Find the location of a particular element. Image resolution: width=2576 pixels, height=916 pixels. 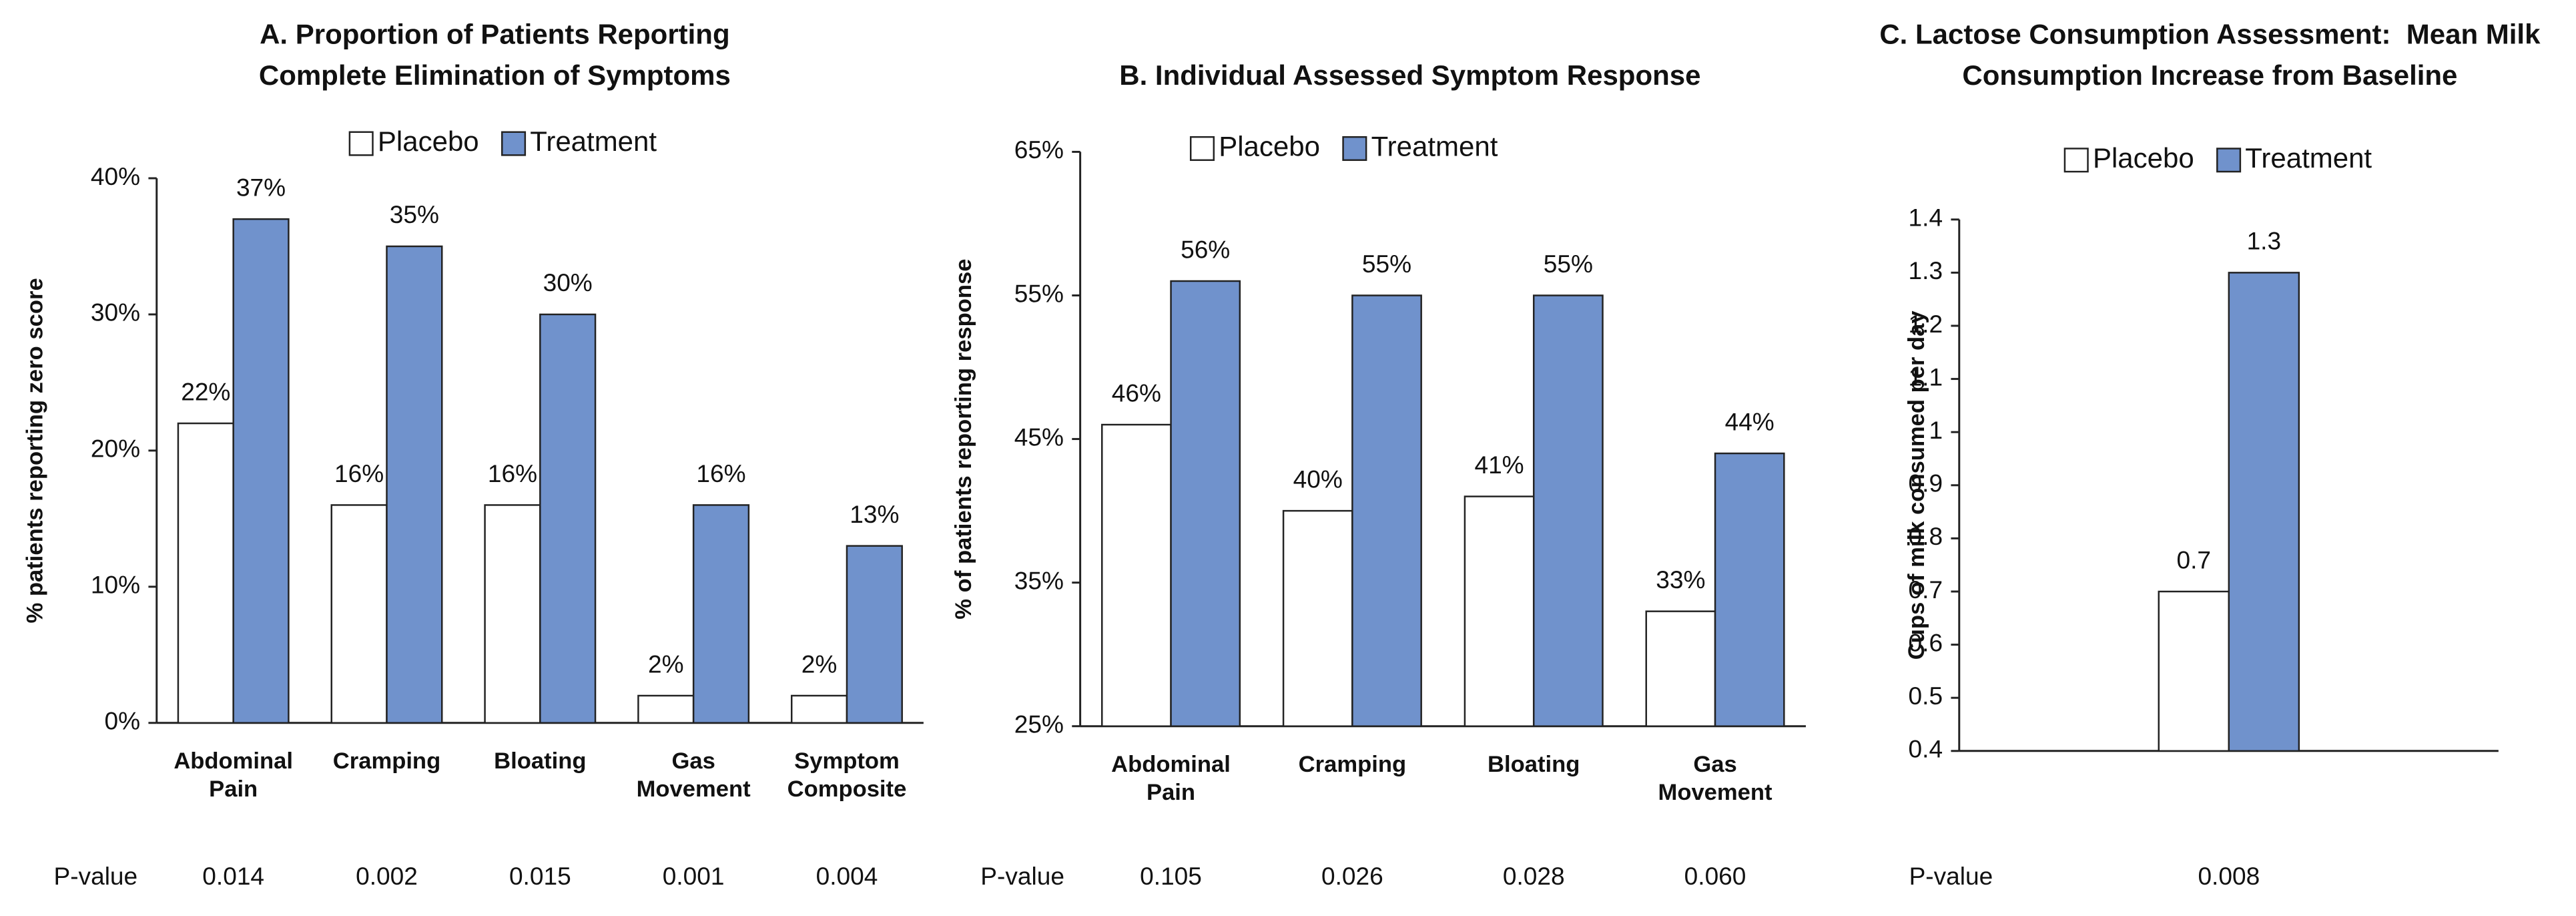

y-tick-label: 1.1 is located at coordinates (1926, 377).